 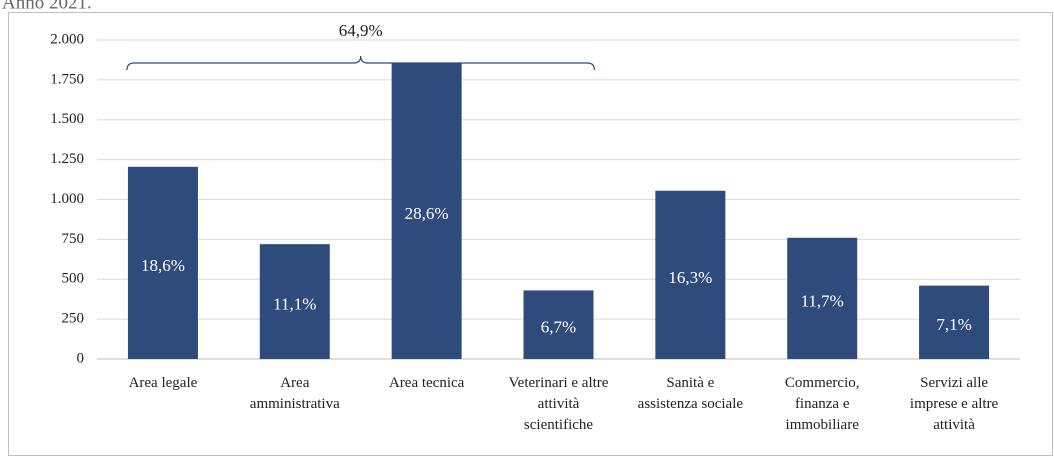 I want to click on x-tick-label: Sanità e assistenza sociale, so click(x=691, y=393).